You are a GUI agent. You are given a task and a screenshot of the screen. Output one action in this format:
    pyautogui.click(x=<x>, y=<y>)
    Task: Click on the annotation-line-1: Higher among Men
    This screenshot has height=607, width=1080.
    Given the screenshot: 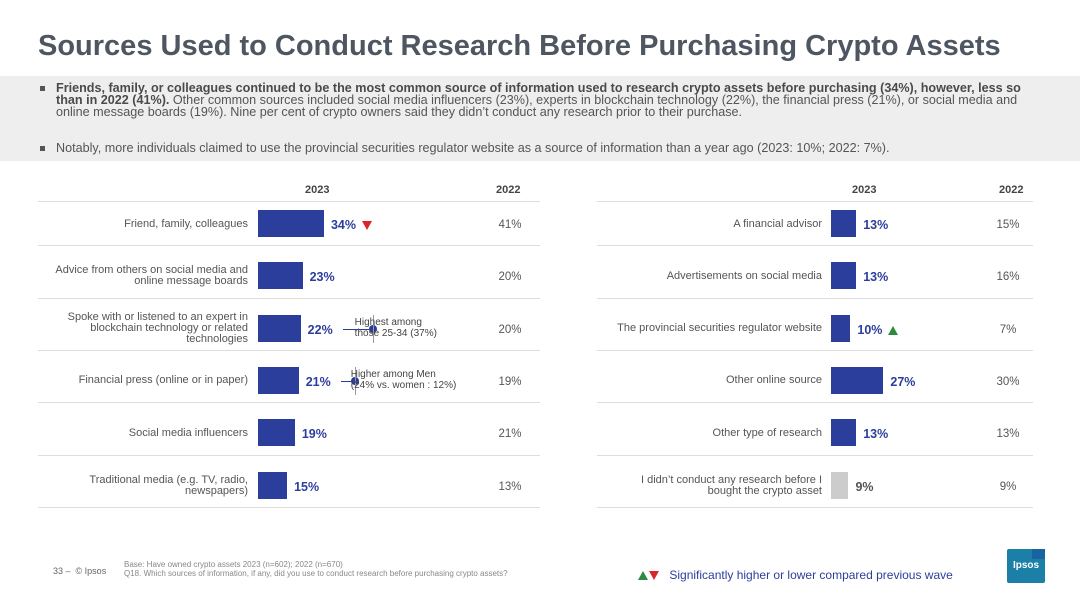 What is the action you would take?
    pyautogui.click(x=393, y=374)
    